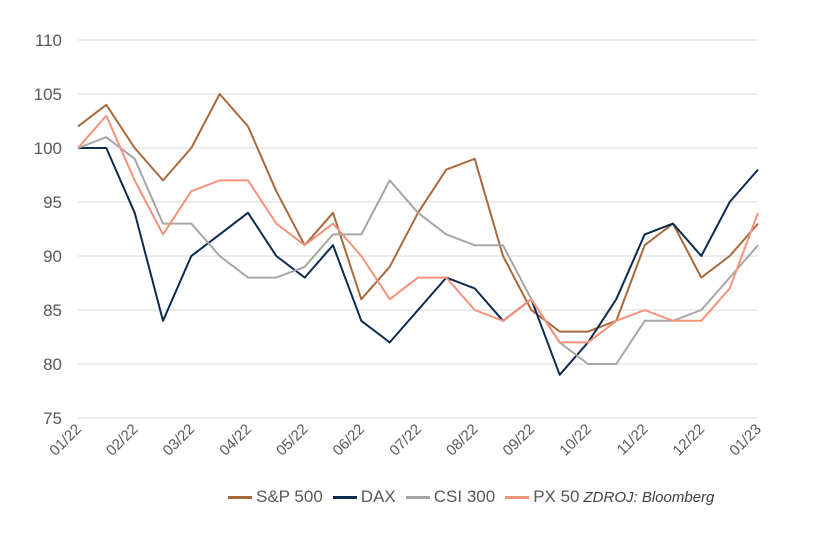 The image size is (814, 543). What do you see at coordinates (745, 440) in the screenshot?
I see `x-tick-label: 01/23` at bounding box center [745, 440].